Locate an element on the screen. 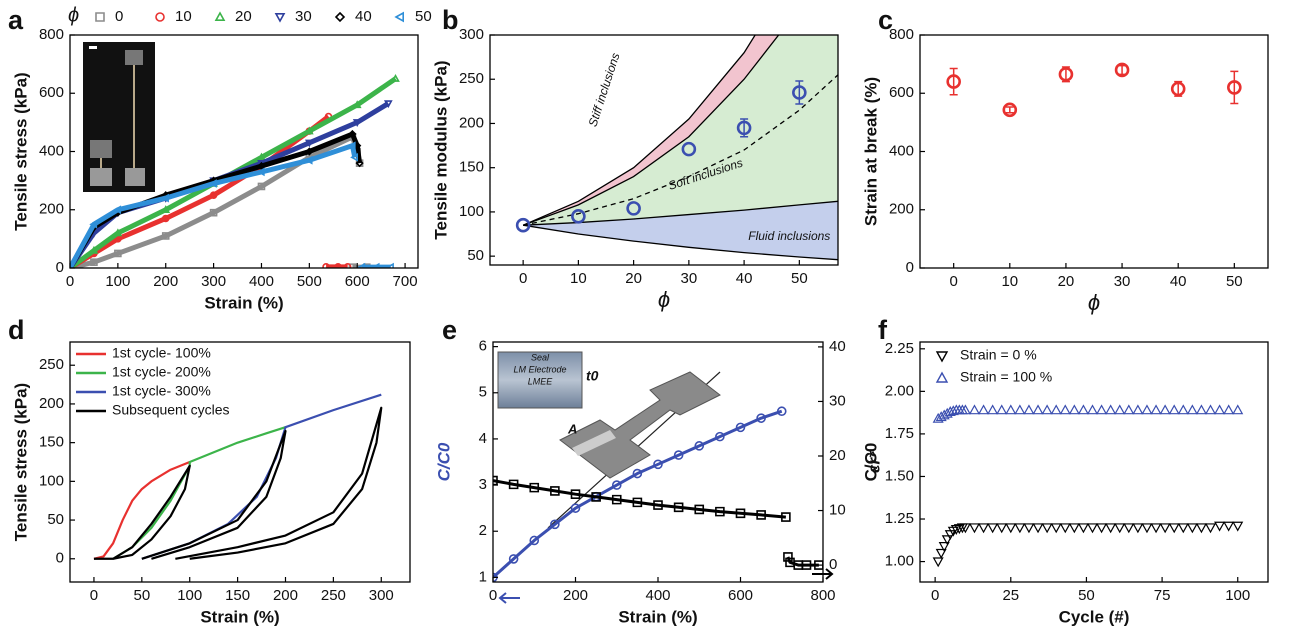 This screenshot has height=628, width=1293. legend-title: ϕ is located at coordinates (73, 15).